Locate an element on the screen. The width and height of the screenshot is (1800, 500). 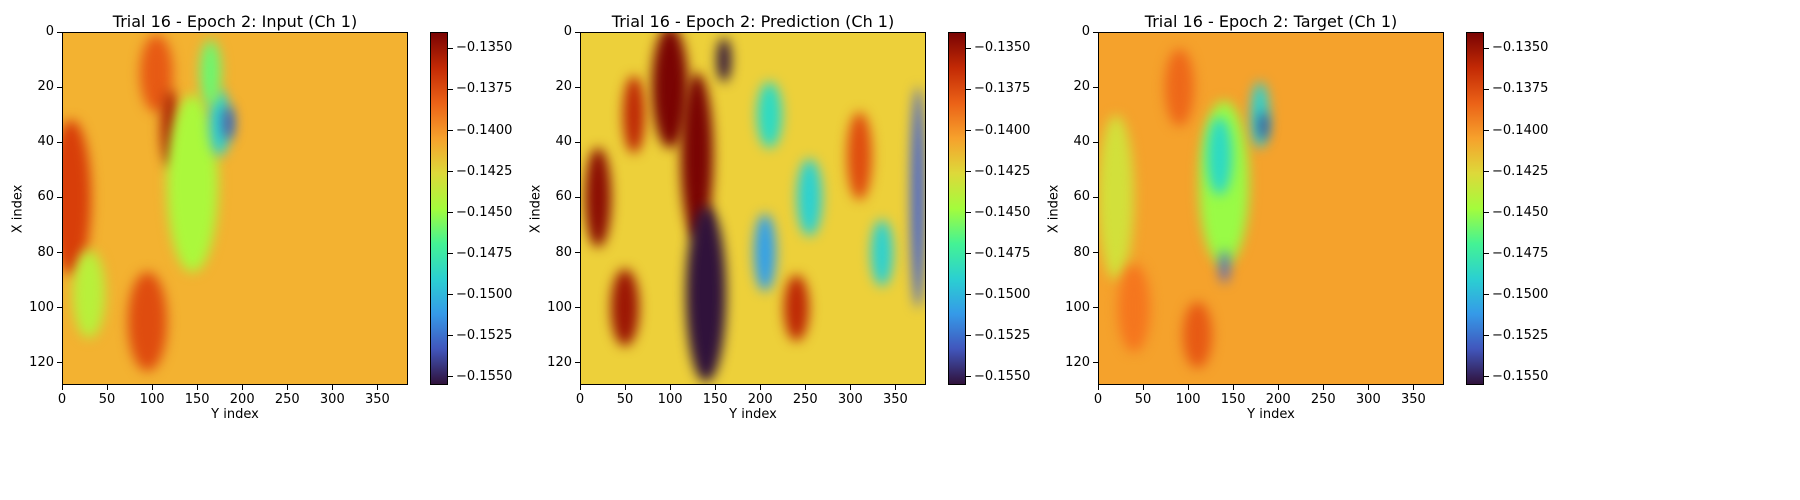
x-tick-label: 100 is located at coordinates (1188, 399).